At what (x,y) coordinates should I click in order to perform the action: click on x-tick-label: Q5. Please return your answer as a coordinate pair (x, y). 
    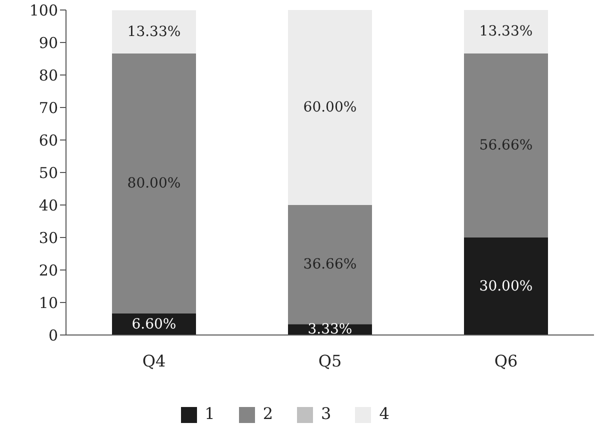
    Looking at the image, I should click on (330, 360).